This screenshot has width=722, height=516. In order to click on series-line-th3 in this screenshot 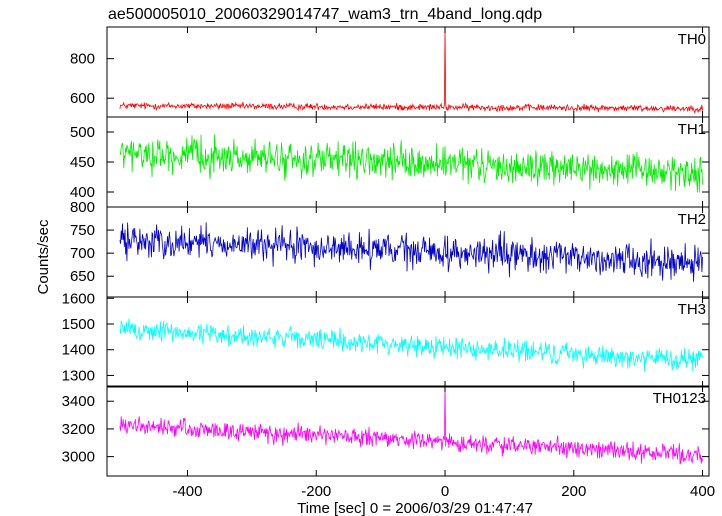, I will do `click(411, 345)`.